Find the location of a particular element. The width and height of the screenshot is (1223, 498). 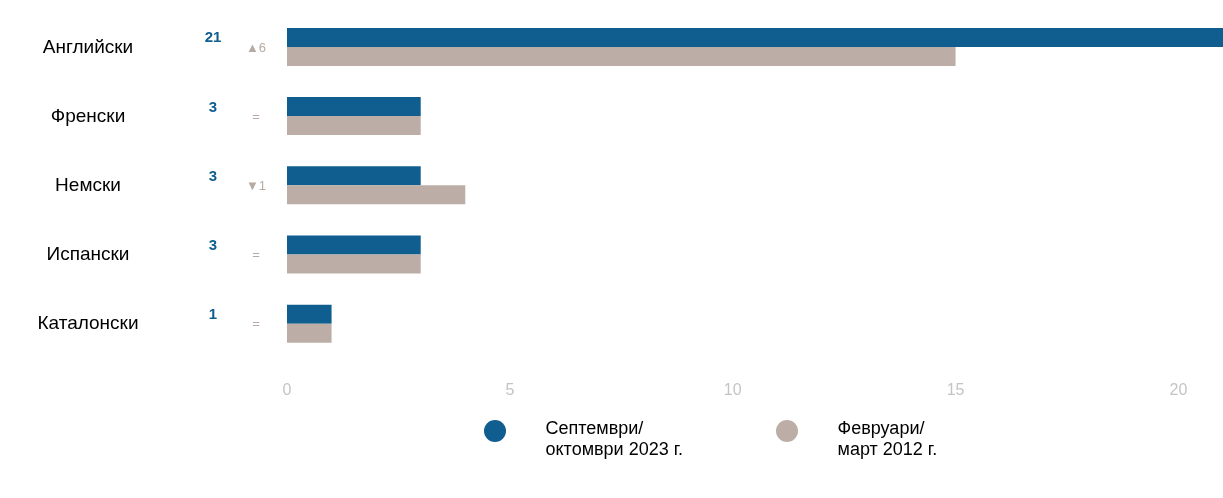

x-tick-label: 20 is located at coordinates (1178, 390).